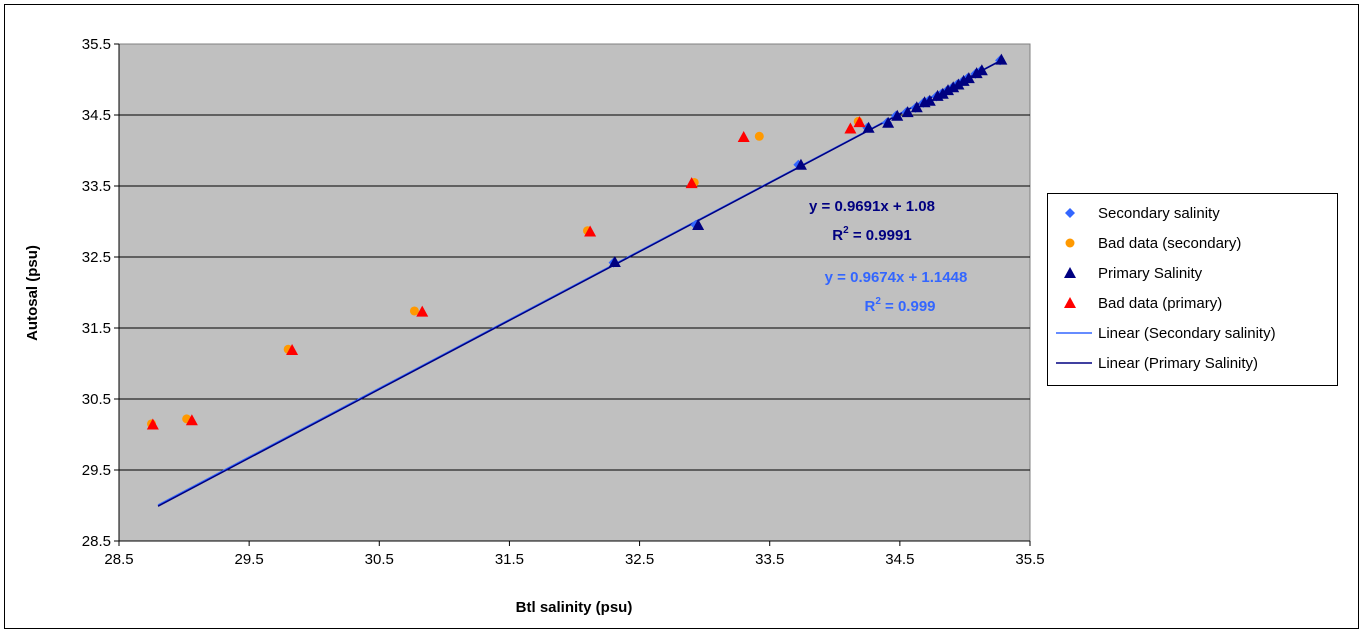 This screenshot has width=1365, height=635. I want to click on circle-legend-icon, so click(1070, 243).